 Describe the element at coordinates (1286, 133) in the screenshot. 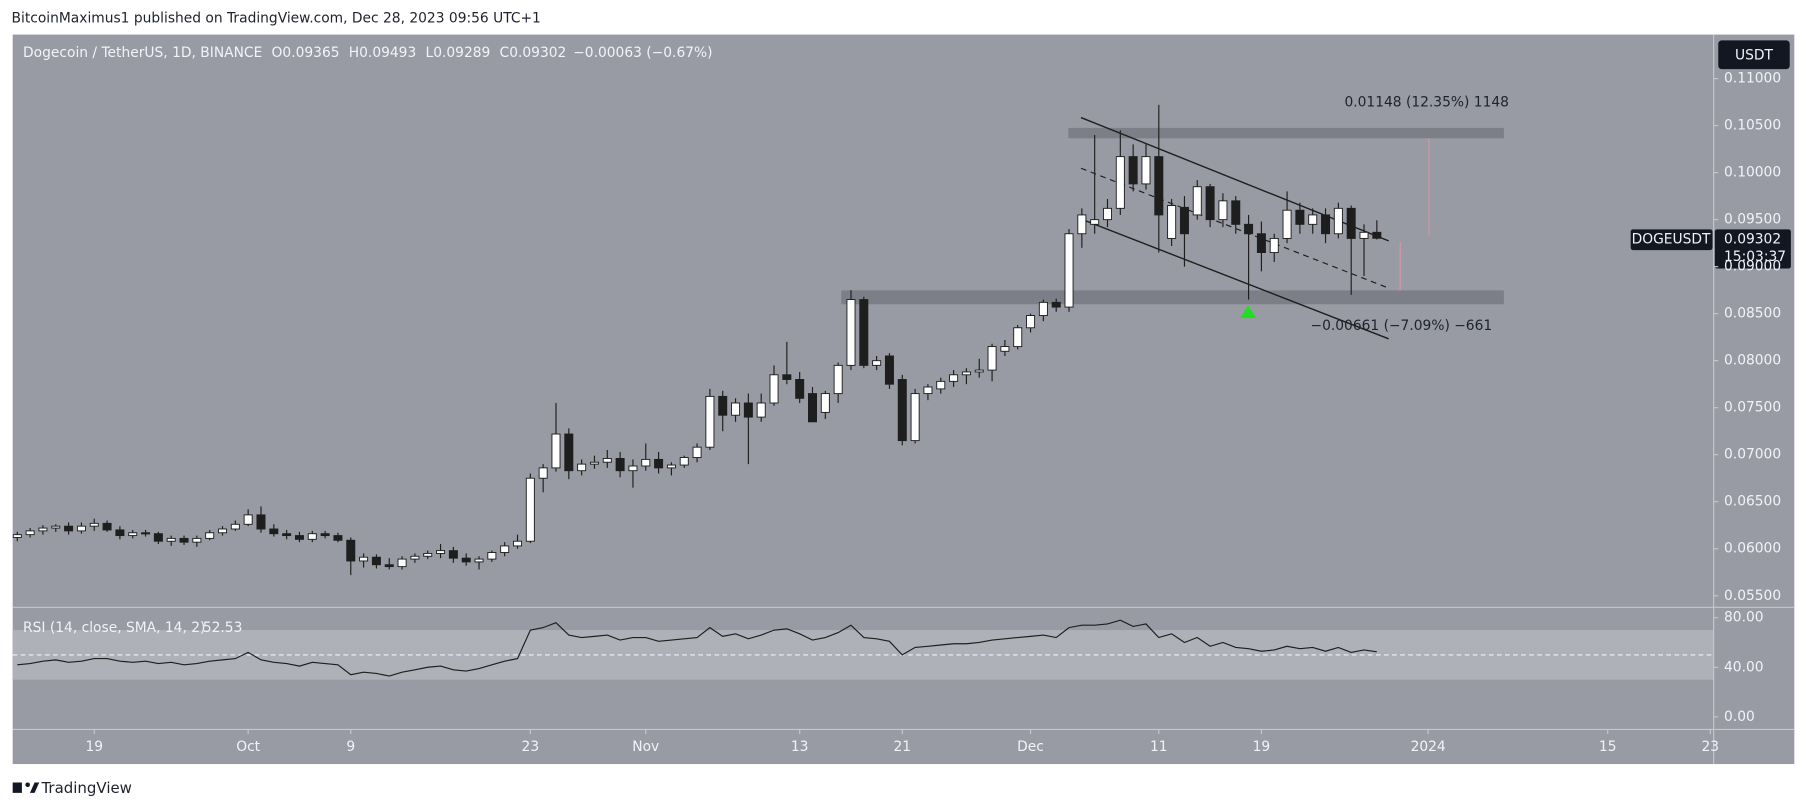

I see `resistance-zone` at that location.